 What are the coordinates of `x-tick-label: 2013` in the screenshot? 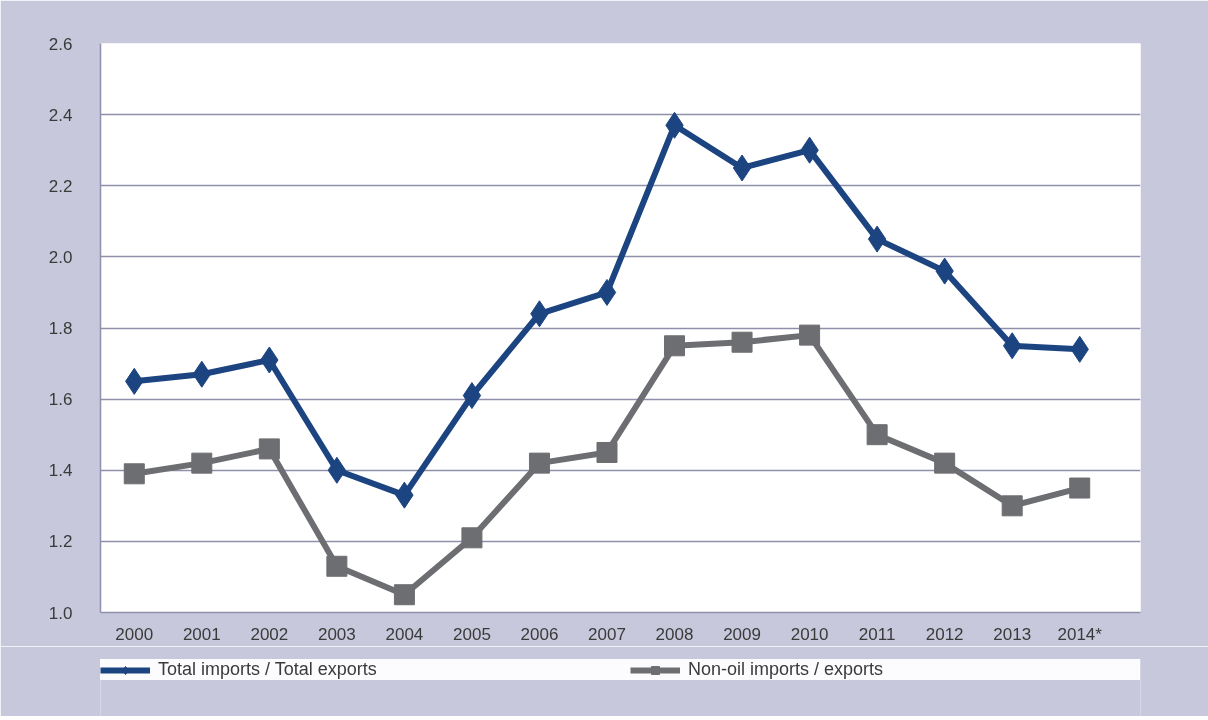 It's located at (1012, 634).